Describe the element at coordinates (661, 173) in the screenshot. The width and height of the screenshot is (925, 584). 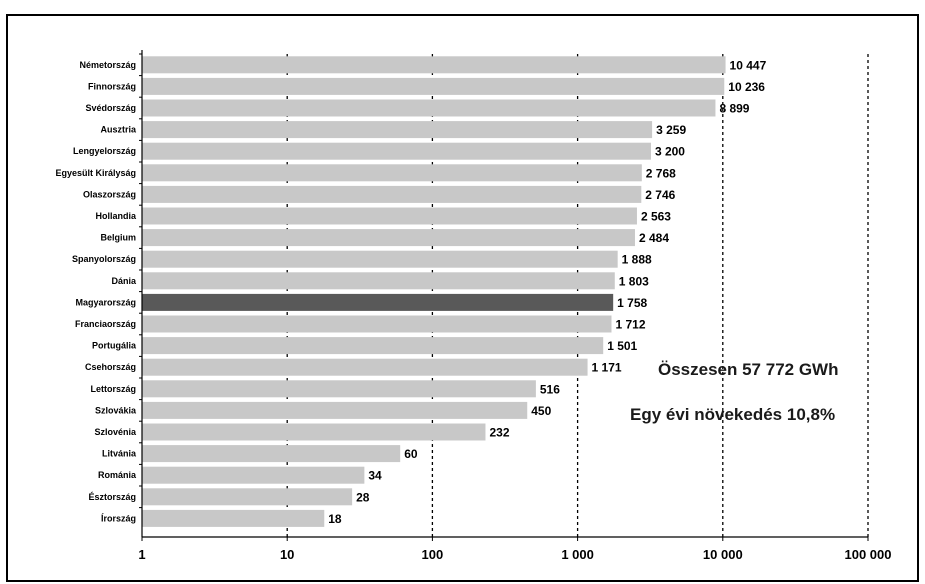
I see `value-label: 2 768` at that location.